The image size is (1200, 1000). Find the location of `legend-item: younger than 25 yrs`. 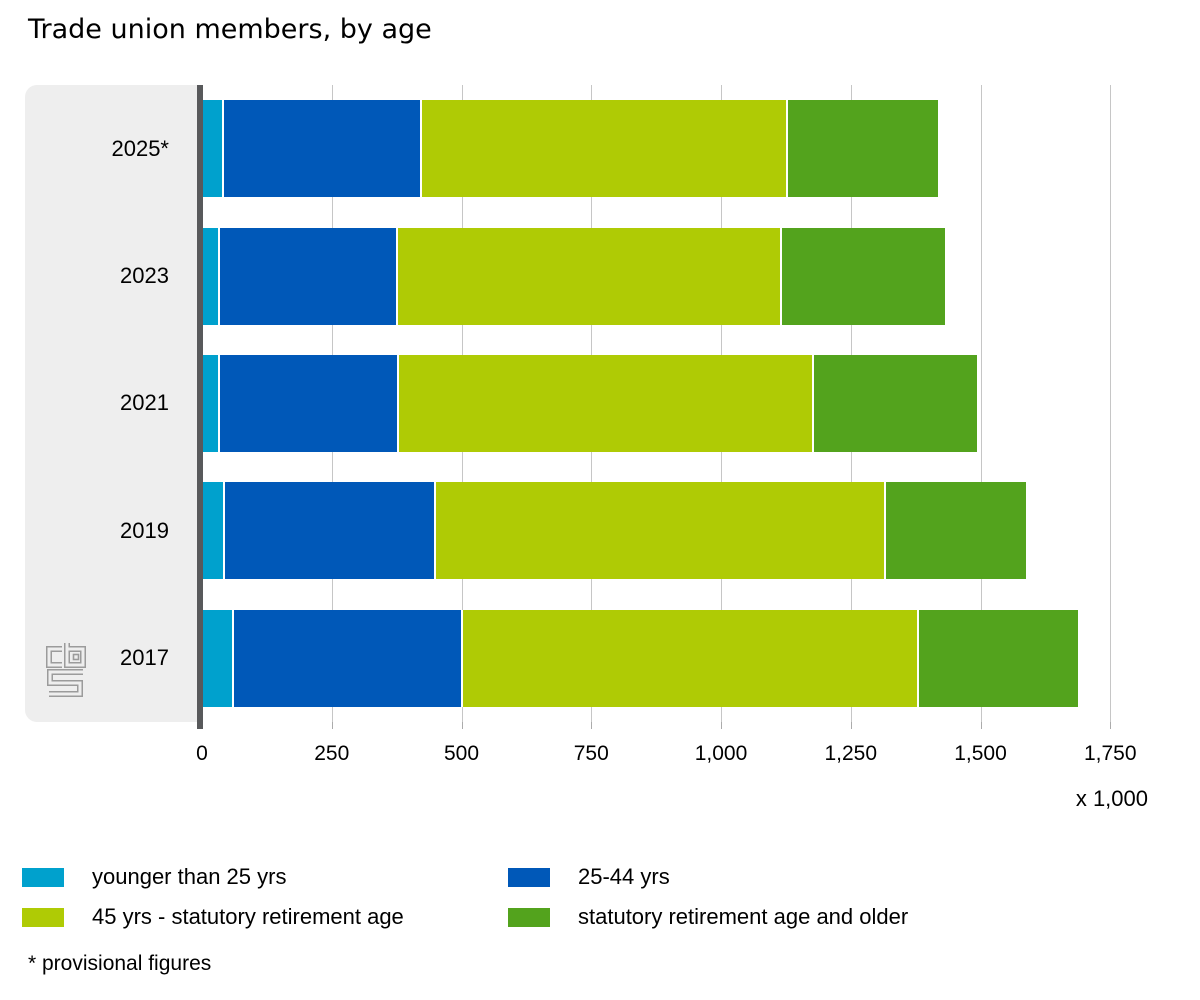

legend-item: younger than 25 yrs is located at coordinates (265, 877).